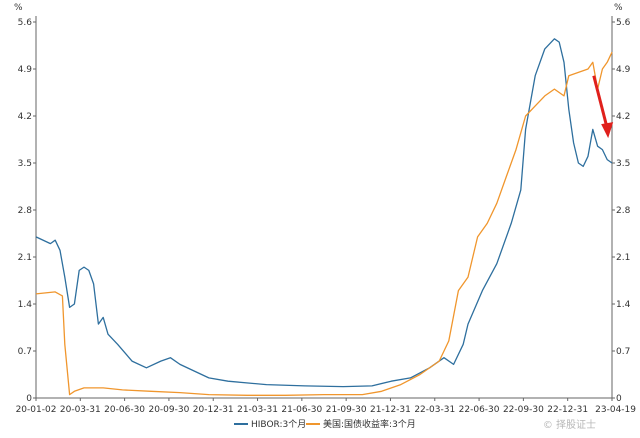 Image resolution: width=640 pixels, height=438 pixels. What do you see at coordinates (618, 8) in the screenshot?
I see `right-unit-label: %` at bounding box center [618, 8].